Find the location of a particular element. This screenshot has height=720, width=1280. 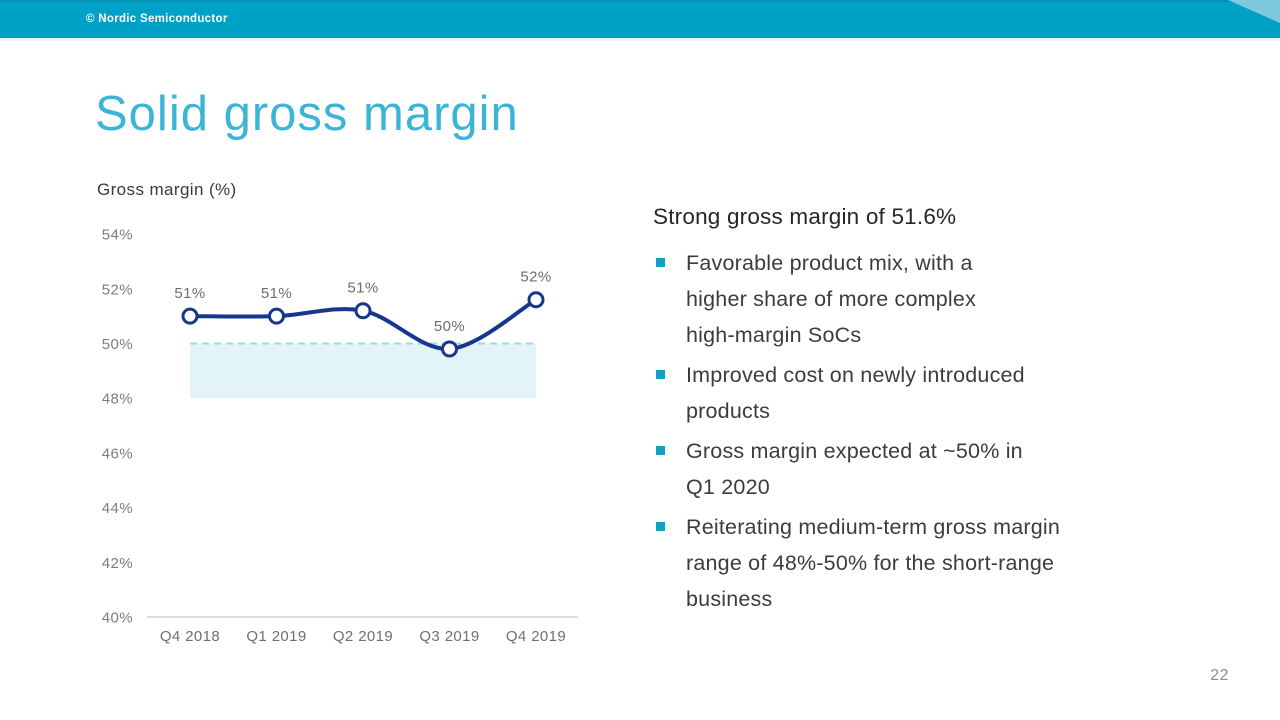

bullet-line: Improved cost on newly introduced is located at coordinates (855, 375).